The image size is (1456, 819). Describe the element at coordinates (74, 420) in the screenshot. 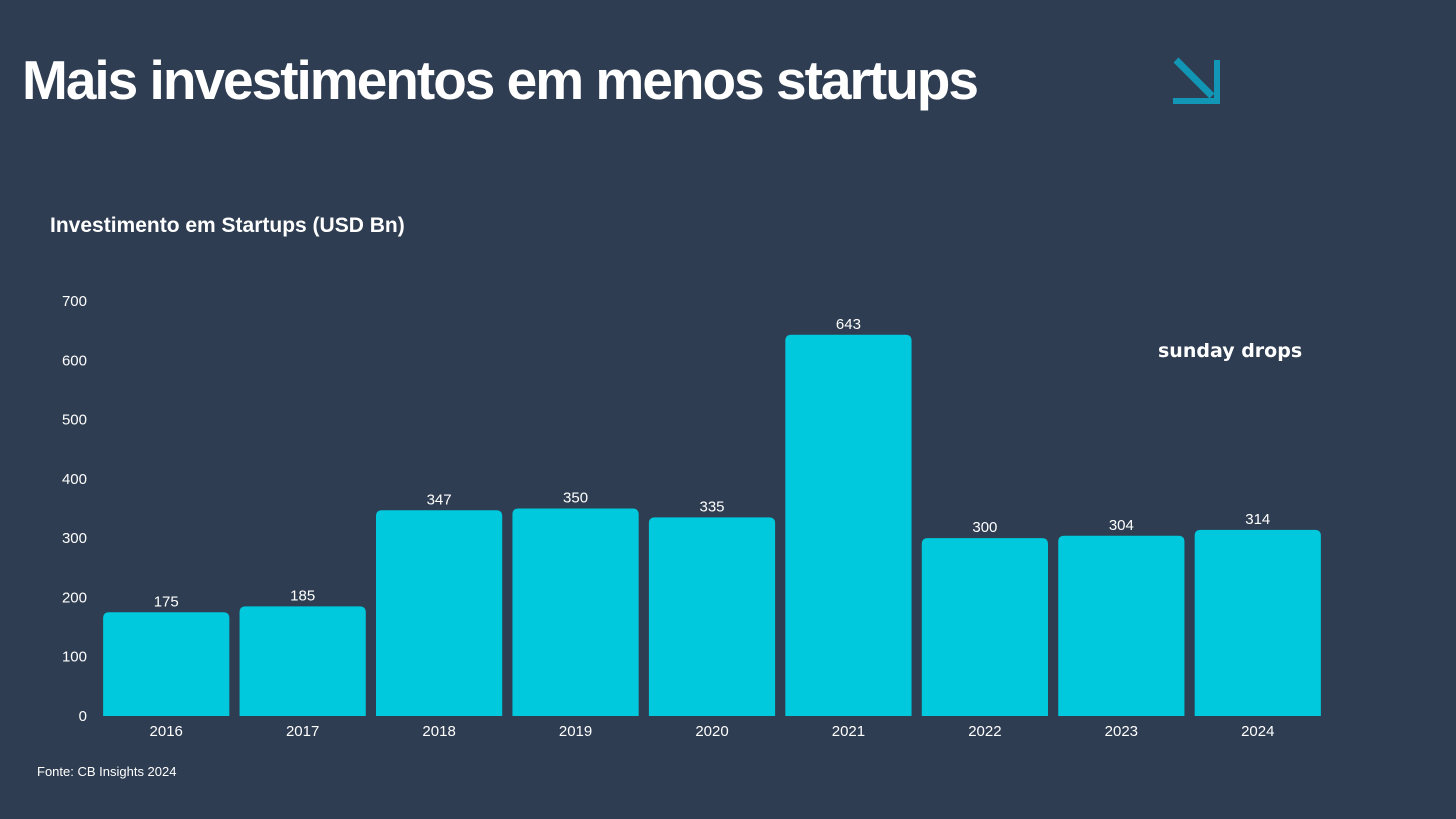

I see `y-tick-label: 500` at that location.